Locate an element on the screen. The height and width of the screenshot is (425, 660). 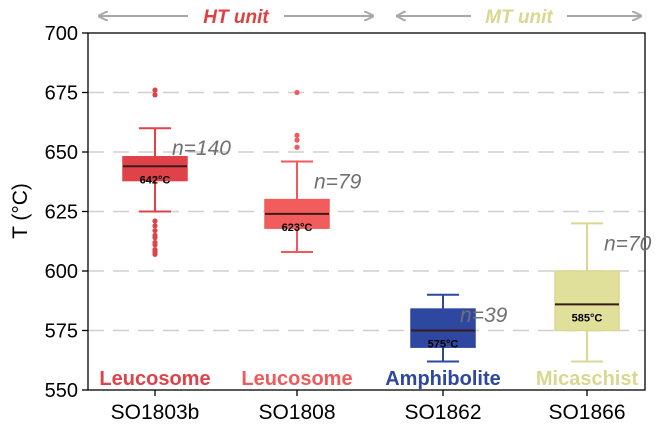
y-tick-label: 575 is located at coordinates (61, 332).